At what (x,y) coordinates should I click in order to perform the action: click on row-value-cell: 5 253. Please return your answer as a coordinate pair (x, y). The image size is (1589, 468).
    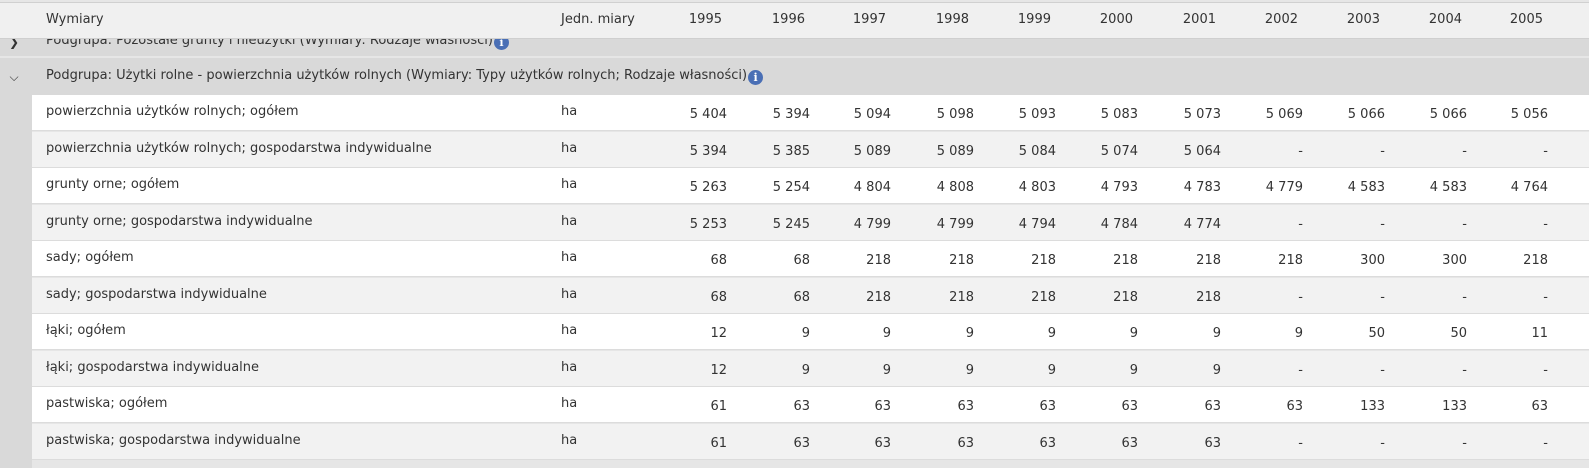
    Looking at the image, I should click on (708, 224).